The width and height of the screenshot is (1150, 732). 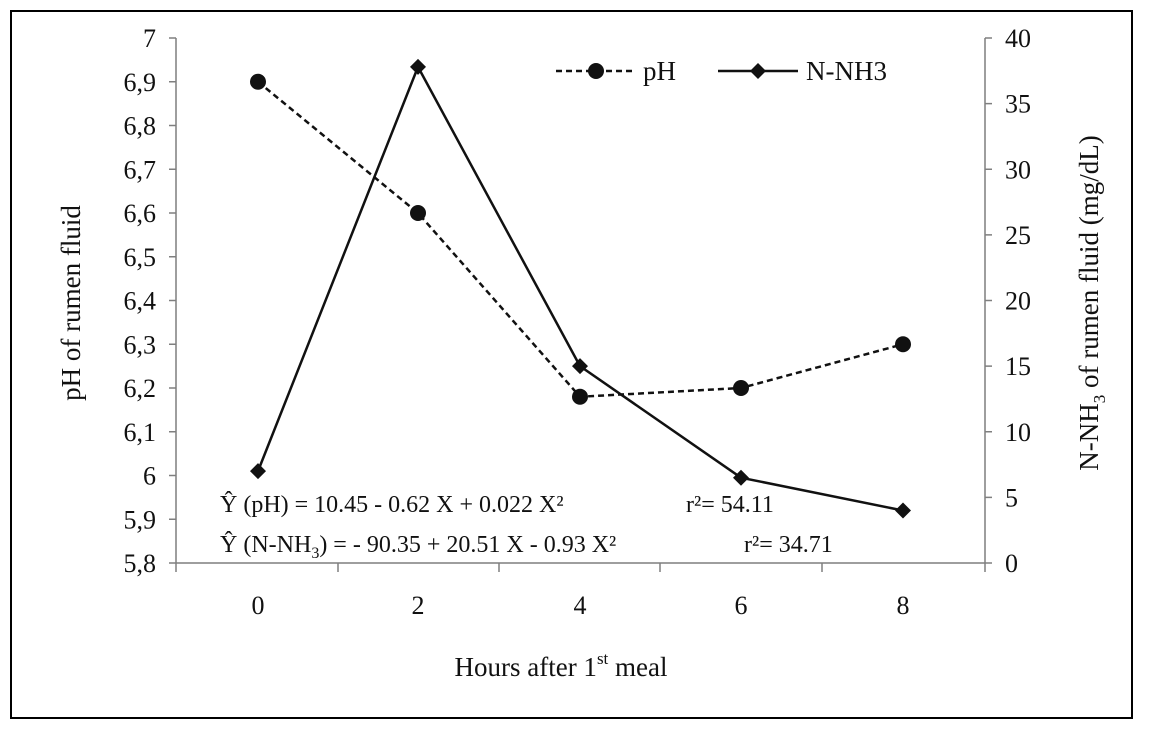 I want to click on x-tick-label: 2, so click(x=418, y=605).